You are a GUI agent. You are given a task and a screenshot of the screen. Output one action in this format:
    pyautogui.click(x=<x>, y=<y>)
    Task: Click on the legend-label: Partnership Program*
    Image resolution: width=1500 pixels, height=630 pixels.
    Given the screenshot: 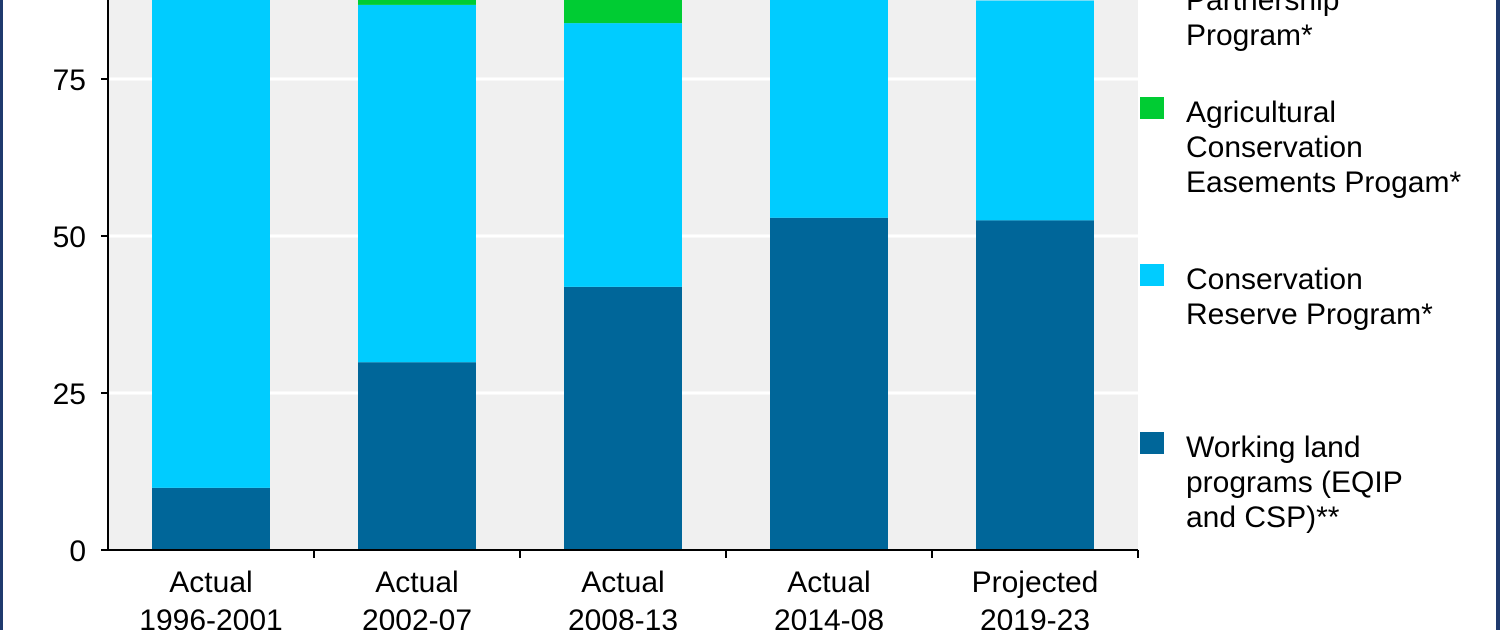 What is the action you would take?
    pyautogui.click(x=1263, y=26)
    